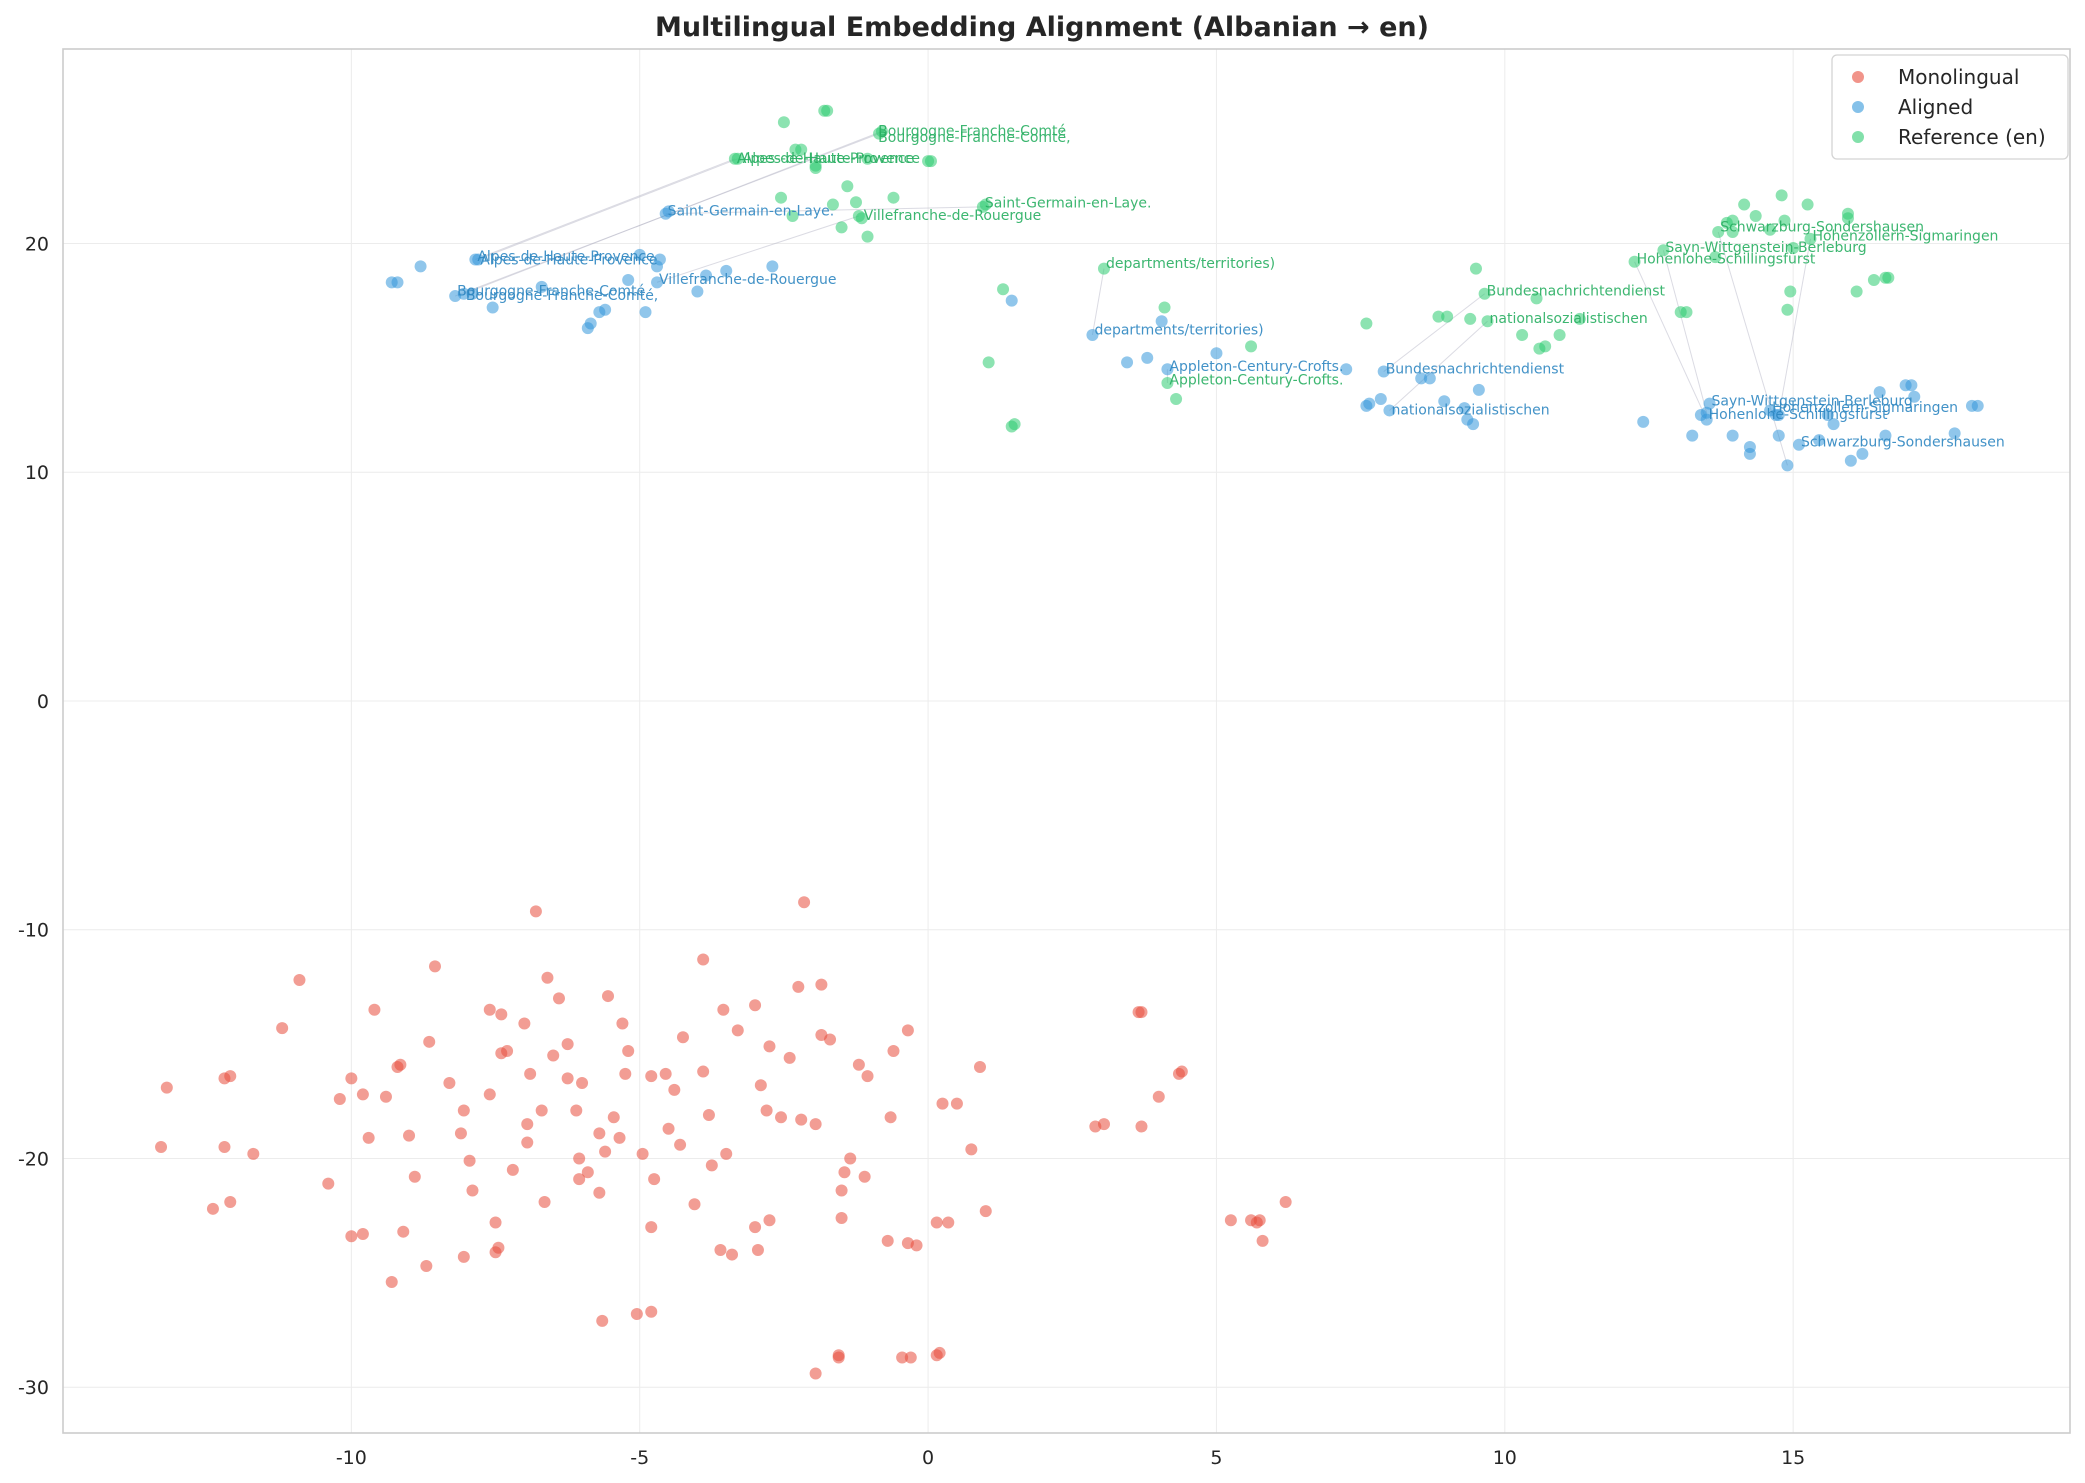 The height and width of the screenshot is (1483, 2085). What do you see at coordinates (1576, 291) in the screenshot?
I see `point-annotation: Bundesnachrichtendienst` at bounding box center [1576, 291].